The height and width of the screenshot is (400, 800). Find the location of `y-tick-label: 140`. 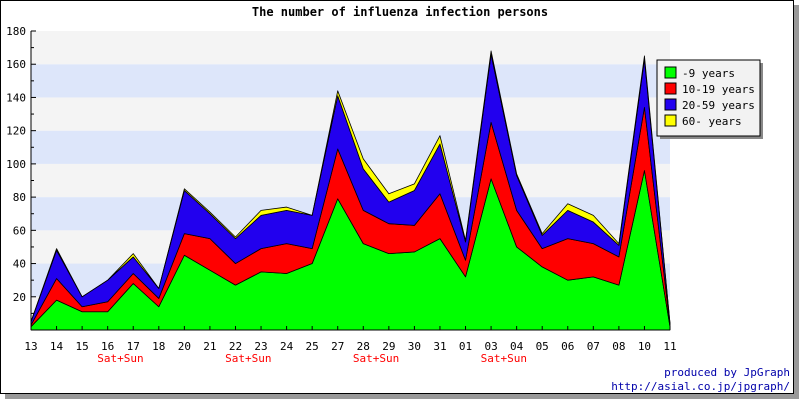

y-tick-label: 140 is located at coordinates (16, 97).